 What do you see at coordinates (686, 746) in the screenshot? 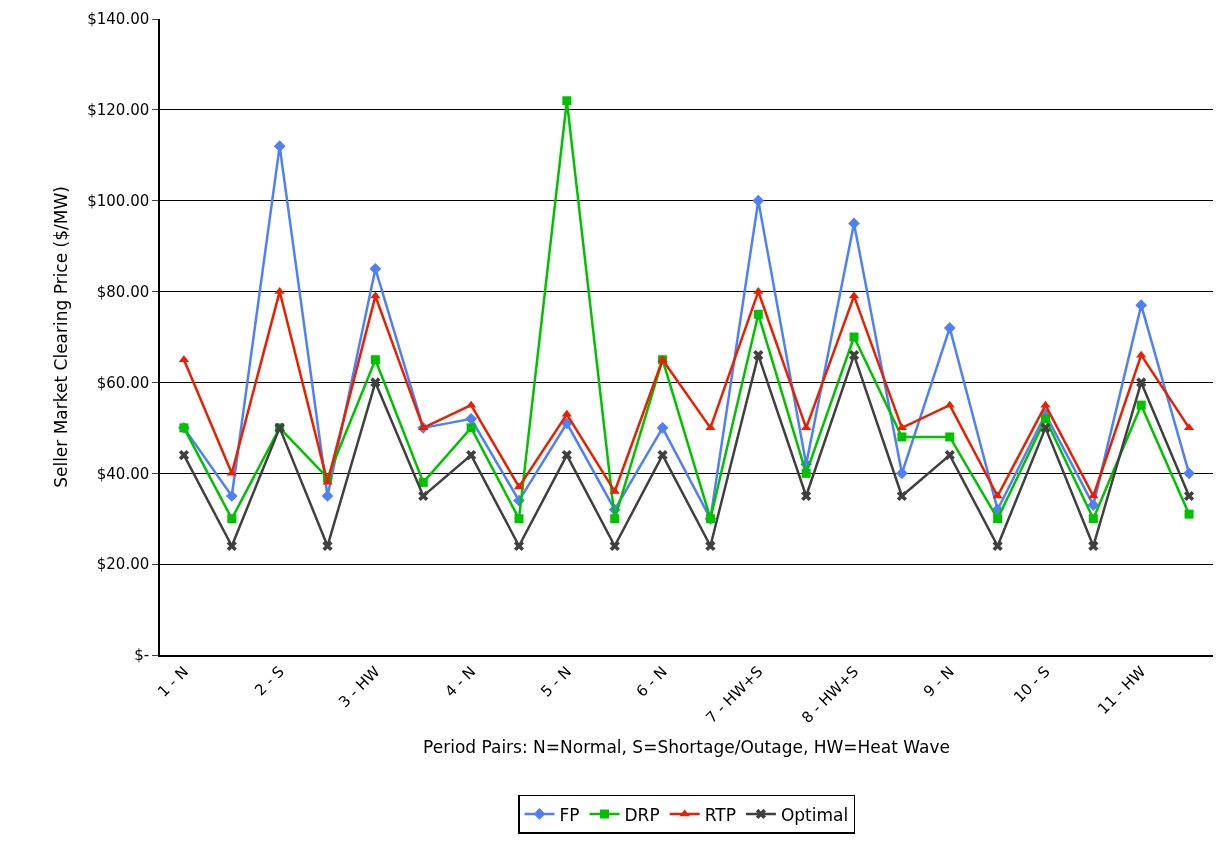
I see `x-axis-title: Period Pairs: N=Normal, S=Shortage/Outage, HW=Heat Wave` at bounding box center [686, 746].